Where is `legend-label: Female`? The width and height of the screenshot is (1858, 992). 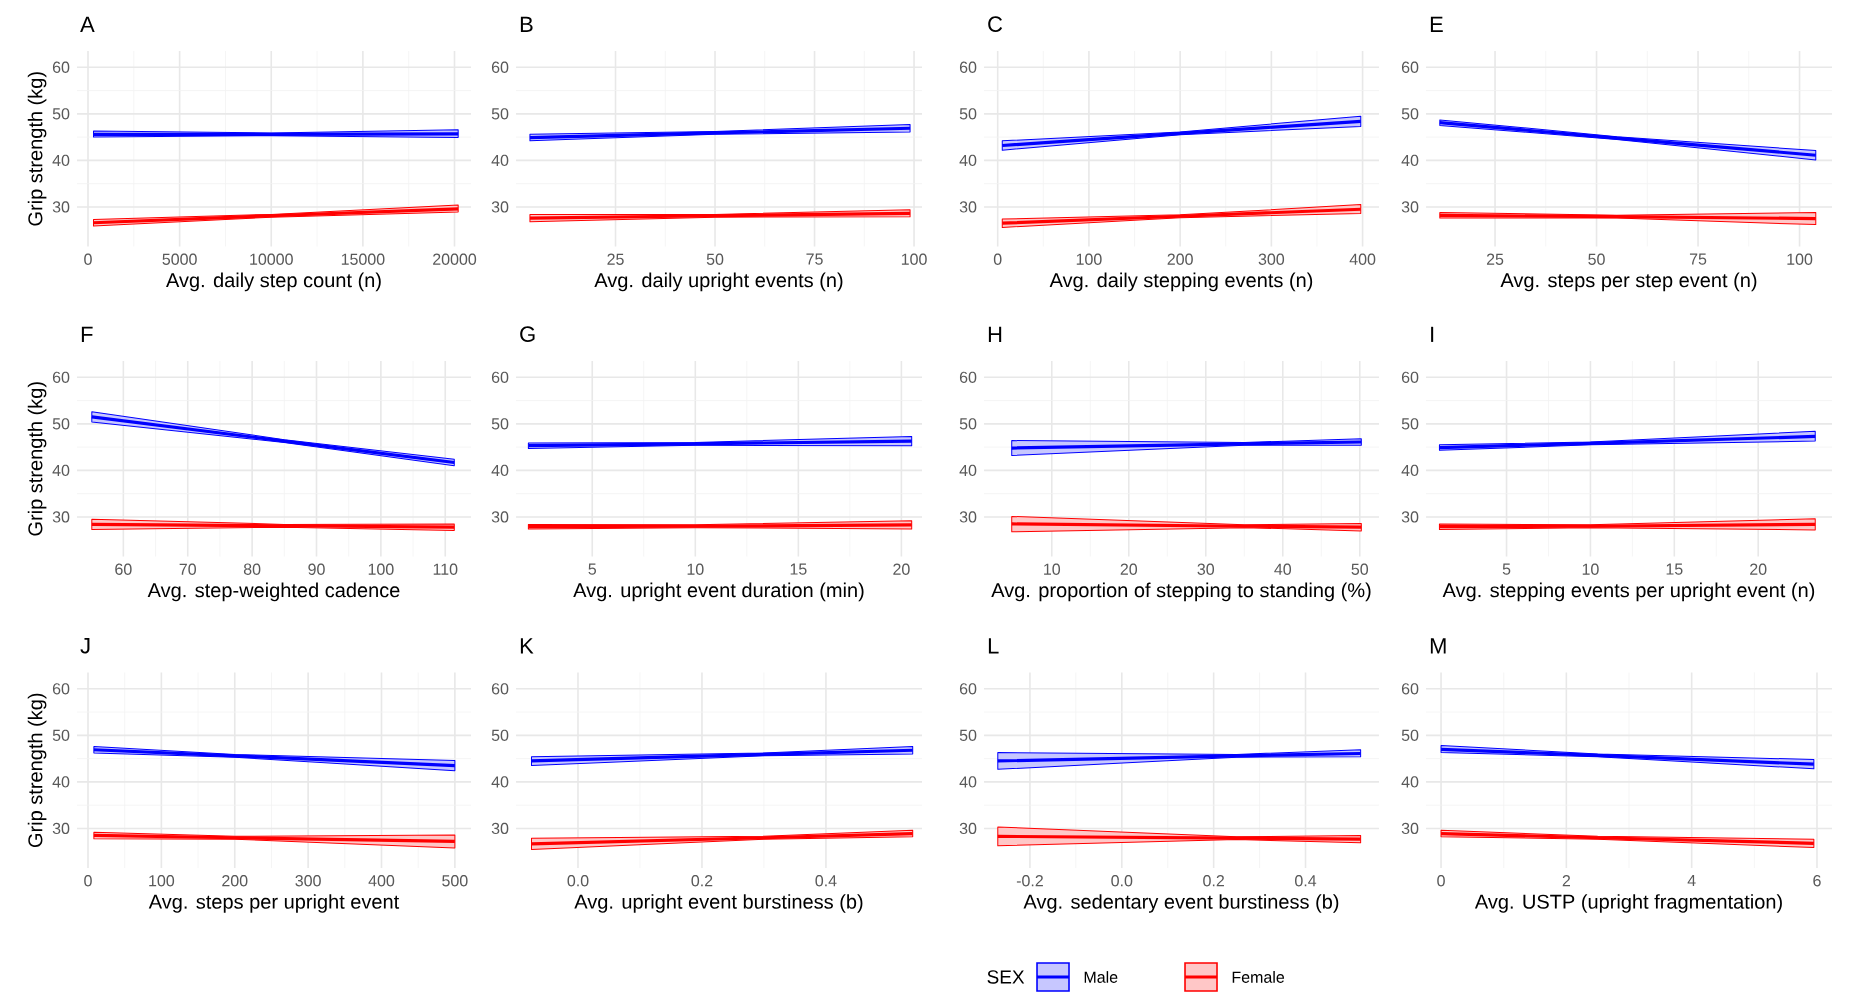
legend-label: Female is located at coordinates (1258, 977).